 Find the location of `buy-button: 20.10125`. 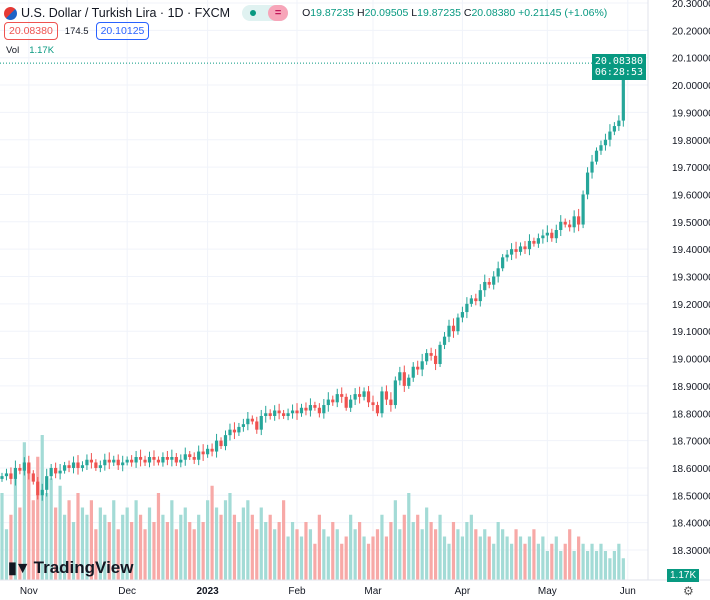

buy-button: 20.10125 is located at coordinates (122, 31).